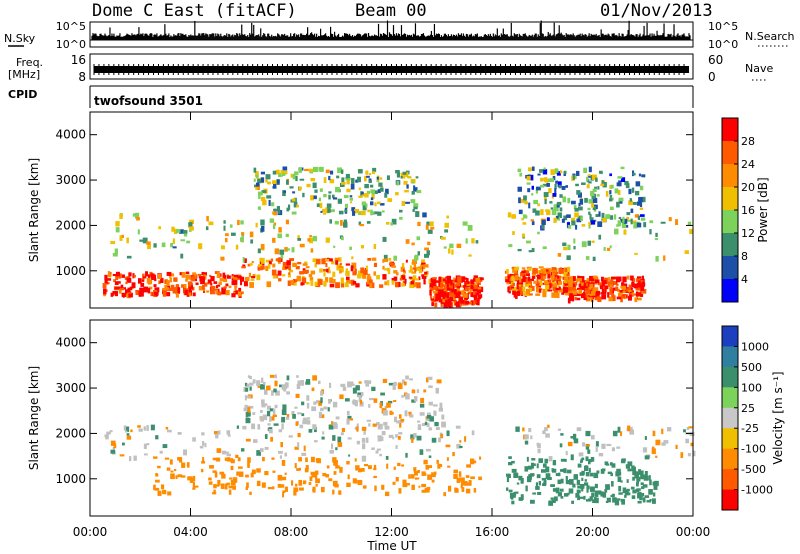 The width and height of the screenshot is (800, 554). What do you see at coordinates (723, 26) in the screenshot?
I see `nsearch-tick-top: 10^5` at bounding box center [723, 26].